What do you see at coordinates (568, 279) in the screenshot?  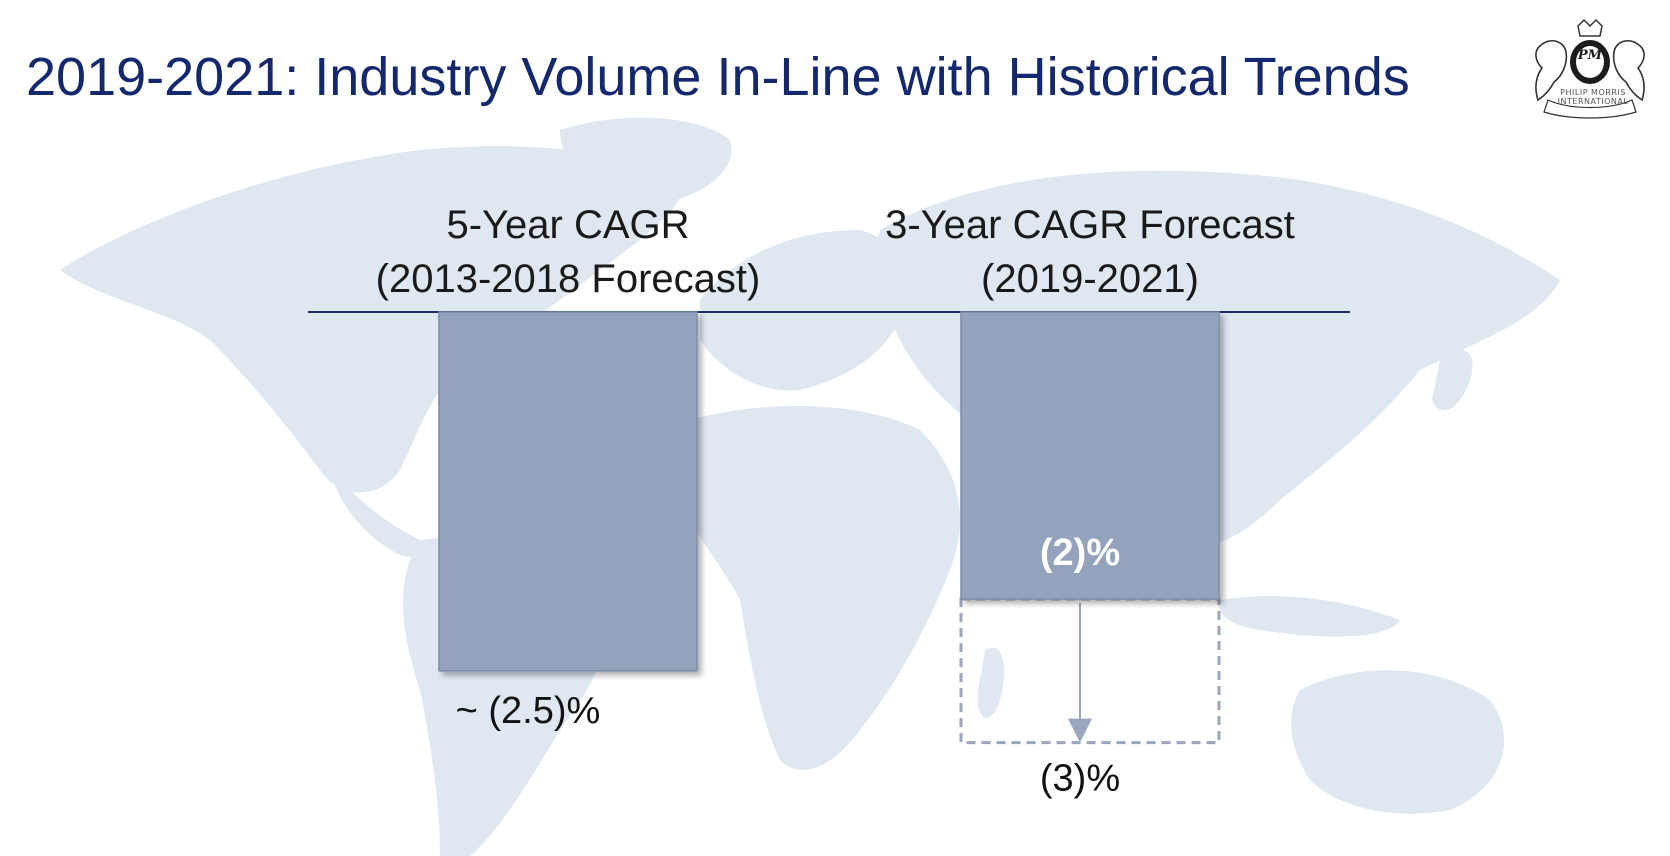 I see `category-label-1-line2: (2013-2018 Forecast)` at bounding box center [568, 279].